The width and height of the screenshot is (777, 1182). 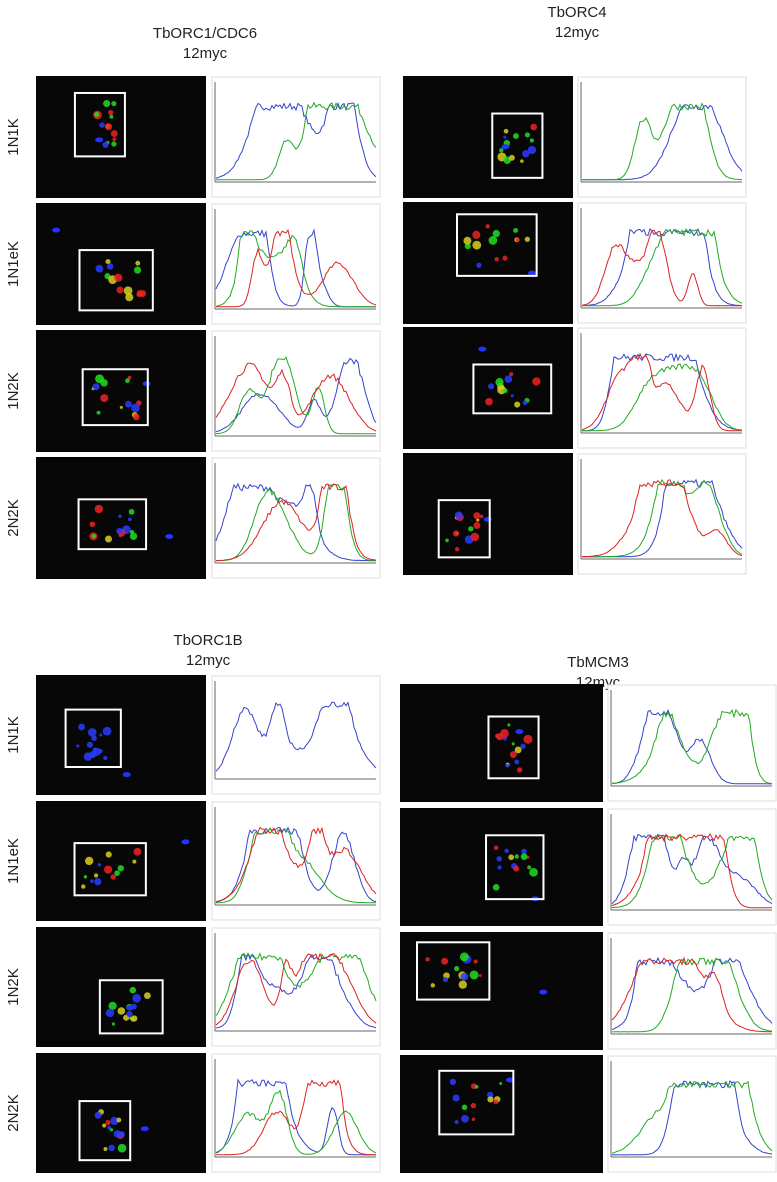 What do you see at coordinates (598, 662) in the screenshot?
I see `panel-title: TbMCM3` at bounding box center [598, 662].